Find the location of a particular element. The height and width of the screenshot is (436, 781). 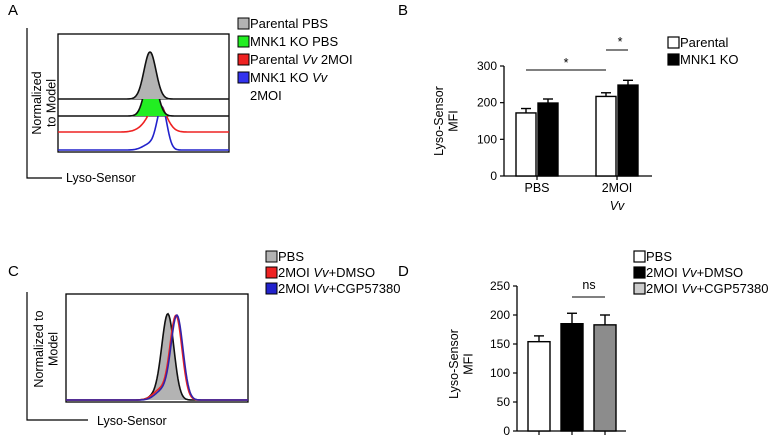

panel-a-legend-label: MNK1 KO Vv is located at coordinates (289, 77).